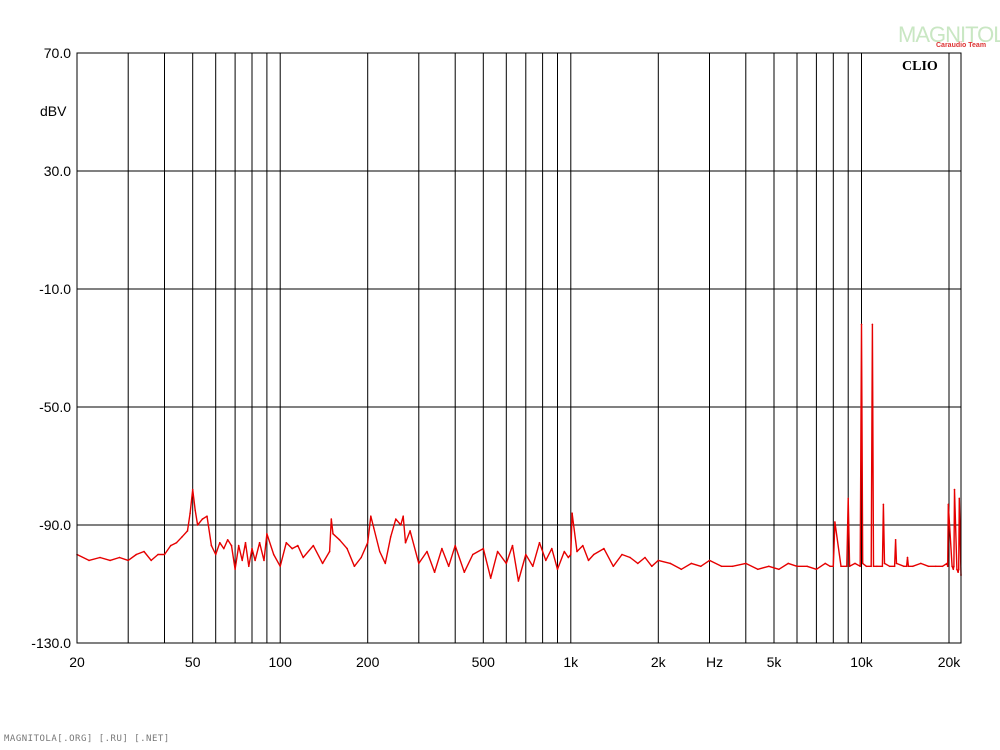 This screenshot has height=750, width=1000. Describe the element at coordinates (949, 34) in the screenshot. I see `watermark-logo-text: MAGNITOLA` at that location.